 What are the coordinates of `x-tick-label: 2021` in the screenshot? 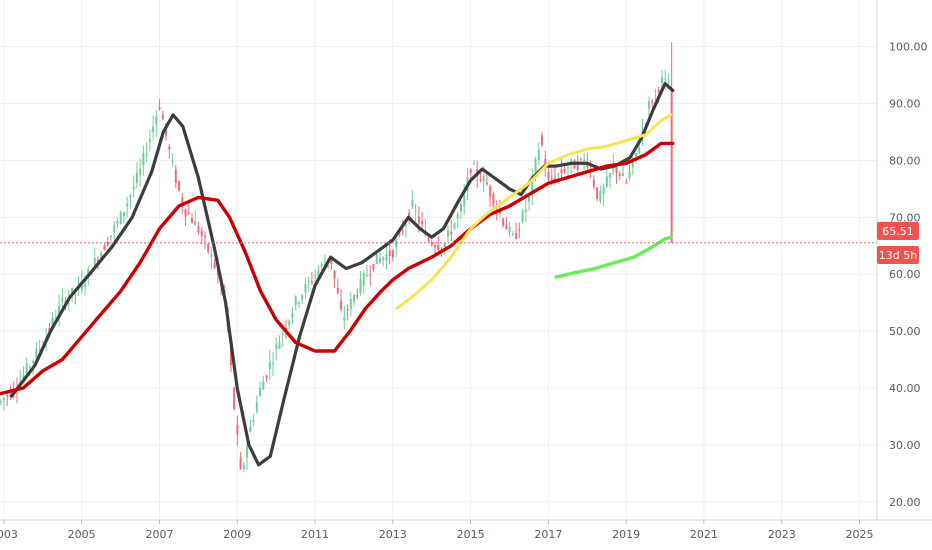 It's located at (704, 534).